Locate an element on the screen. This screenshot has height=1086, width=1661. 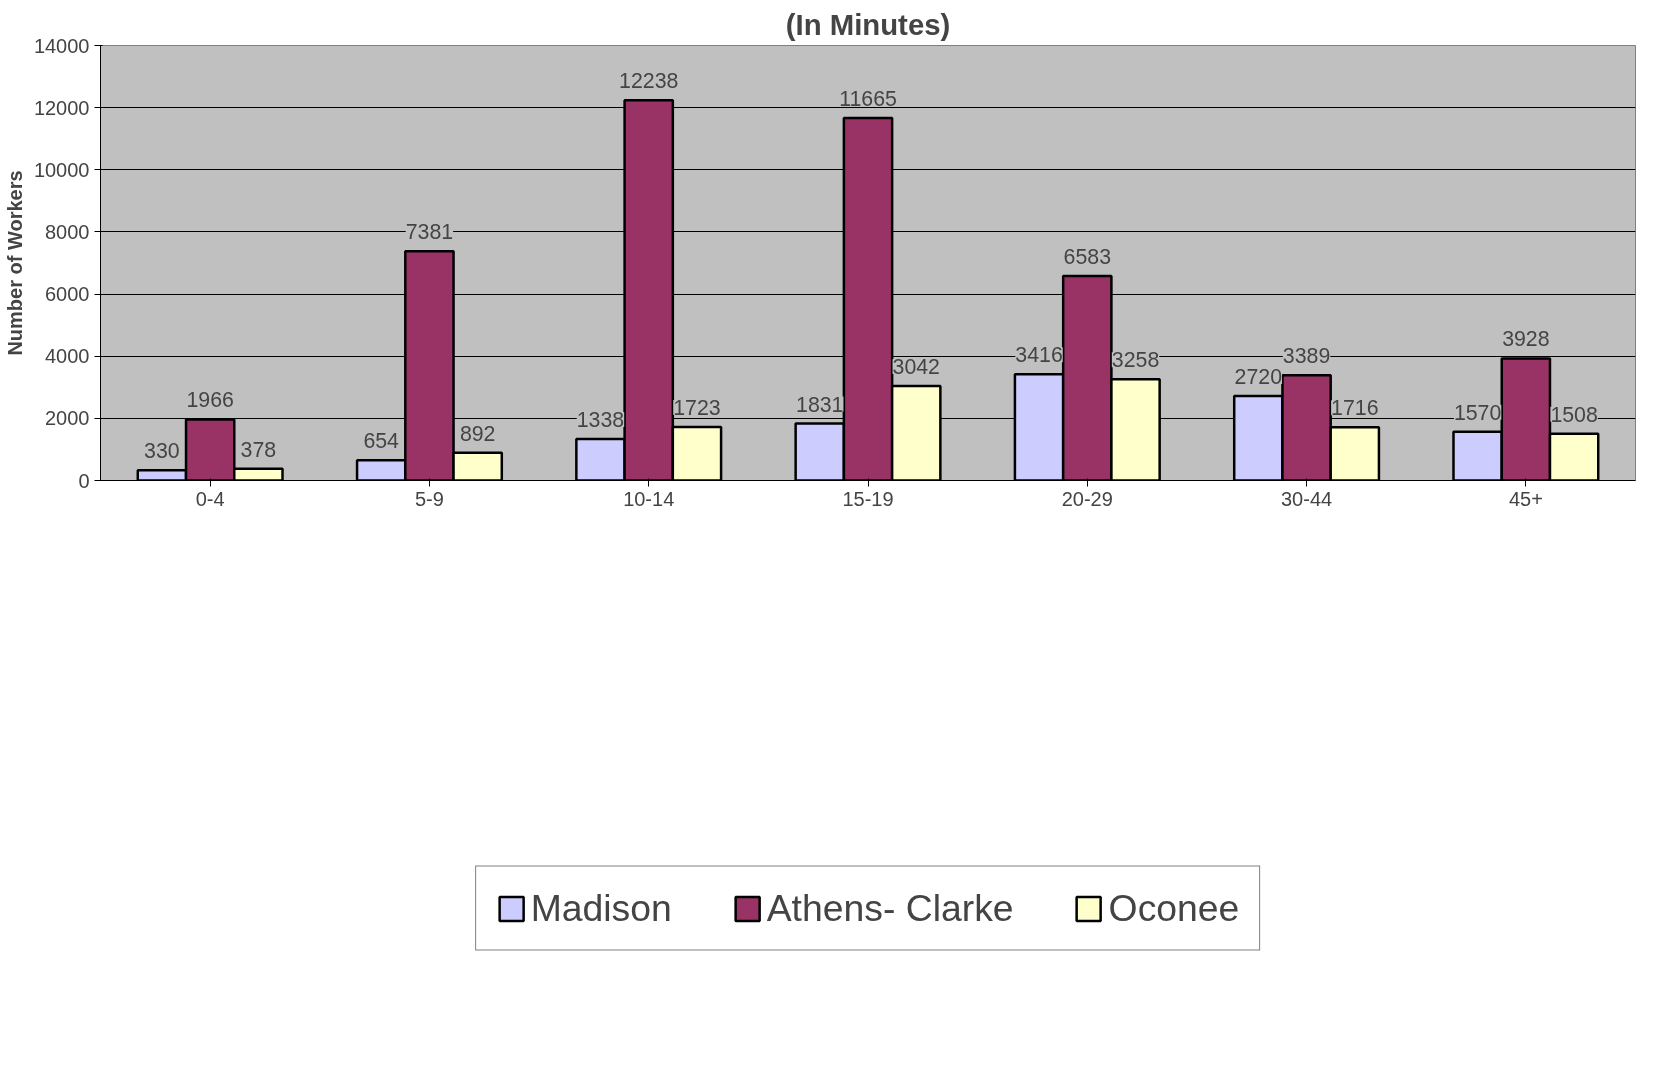
data-label: 1966 is located at coordinates (210, 400).